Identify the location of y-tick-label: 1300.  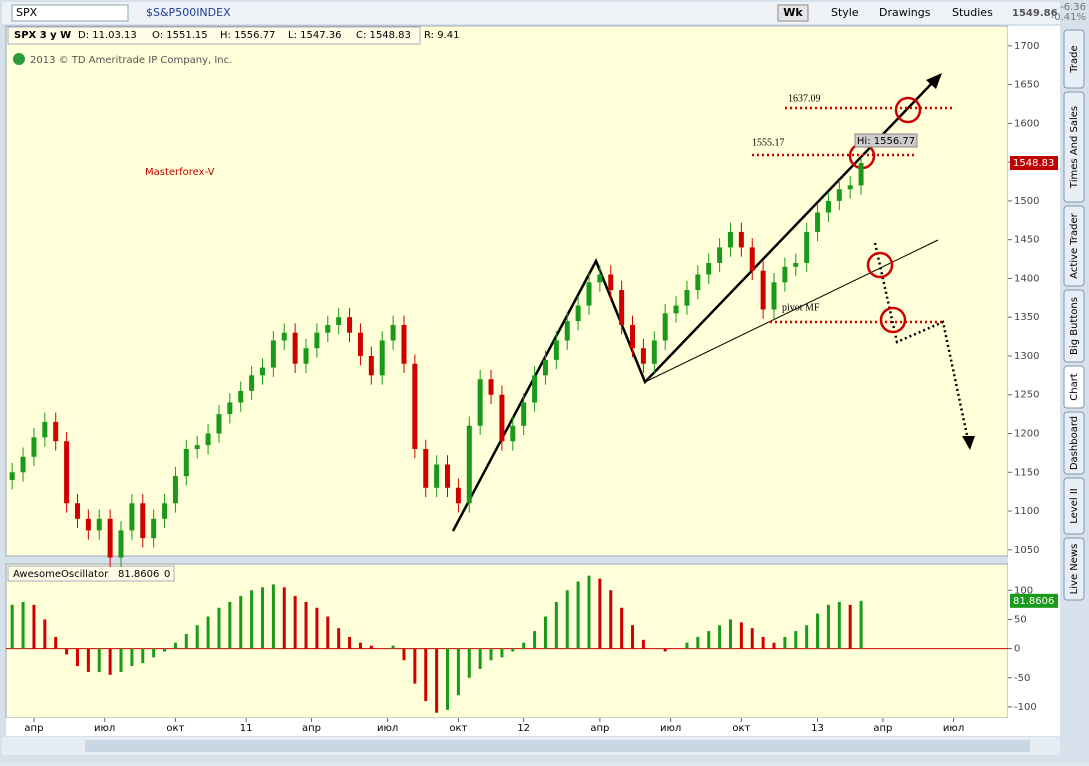
(1026, 356).